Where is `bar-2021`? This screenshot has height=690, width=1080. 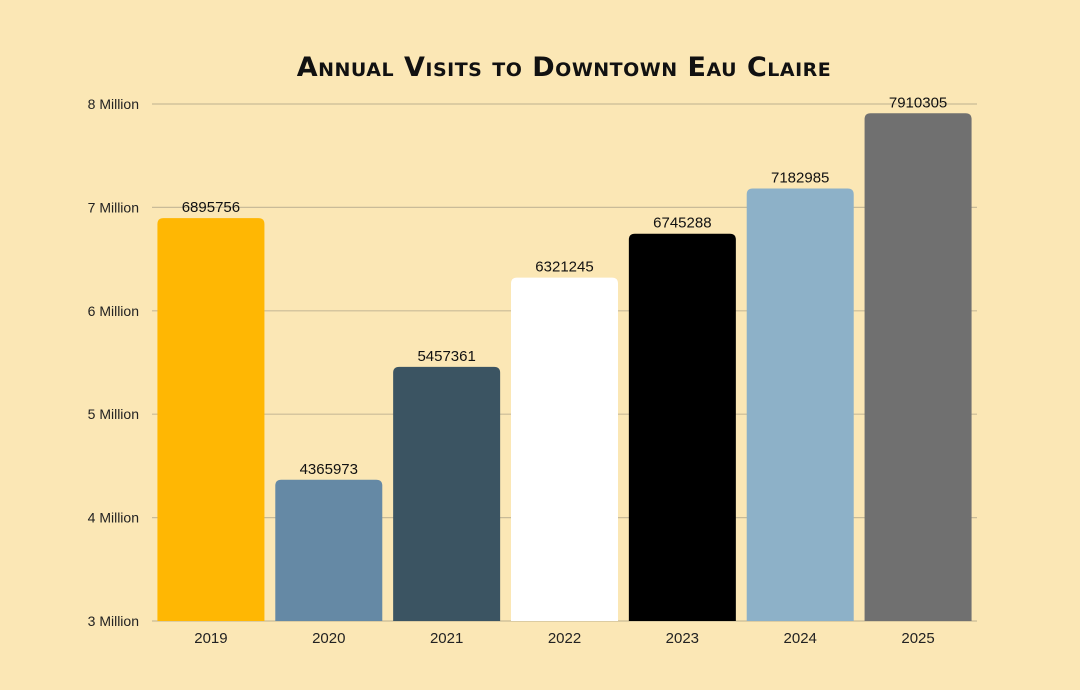
bar-2021 is located at coordinates (447, 493).